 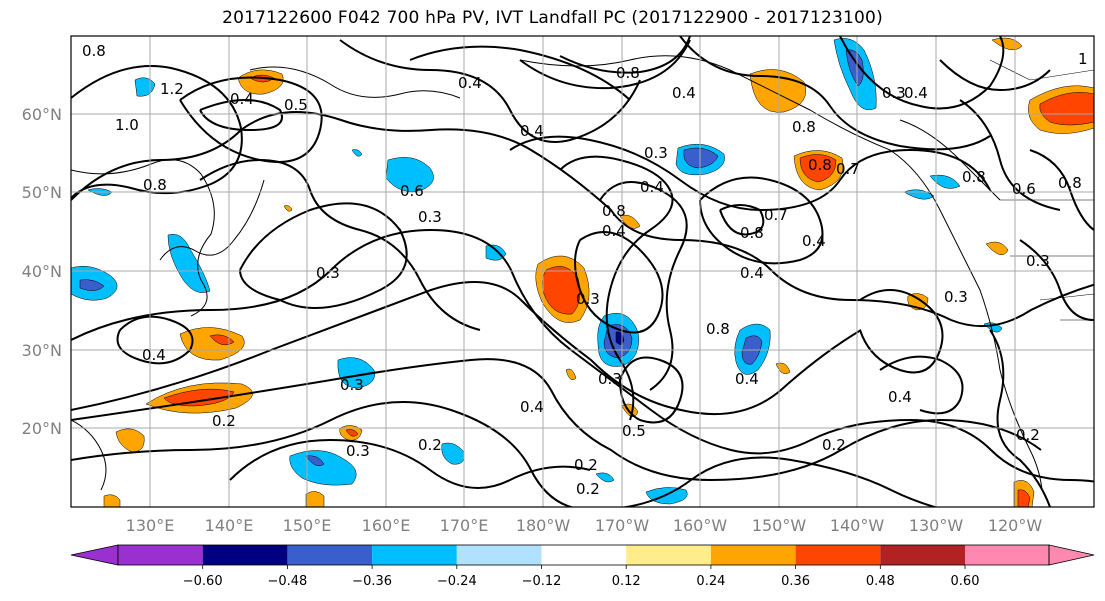 What do you see at coordinates (779, 525) in the screenshot?
I see `lon-label: 150°W` at bounding box center [779, 525].